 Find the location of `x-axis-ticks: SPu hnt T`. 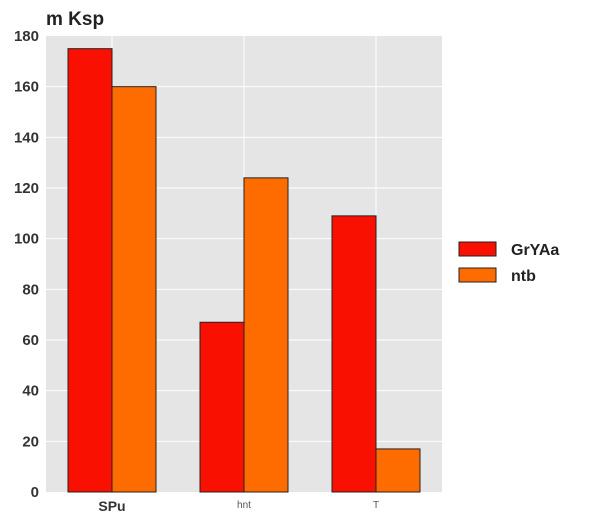

x-axis-ticks: SPu hnt T is located at coordinates (238, 506).